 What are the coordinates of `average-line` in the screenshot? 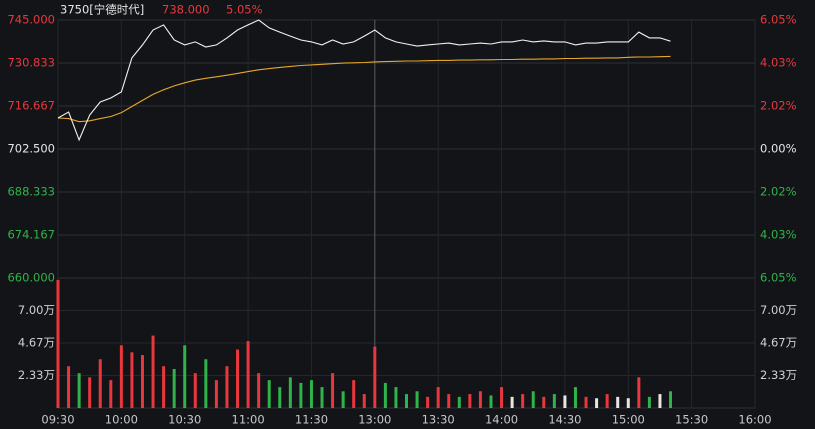 It's located at (364, 89).